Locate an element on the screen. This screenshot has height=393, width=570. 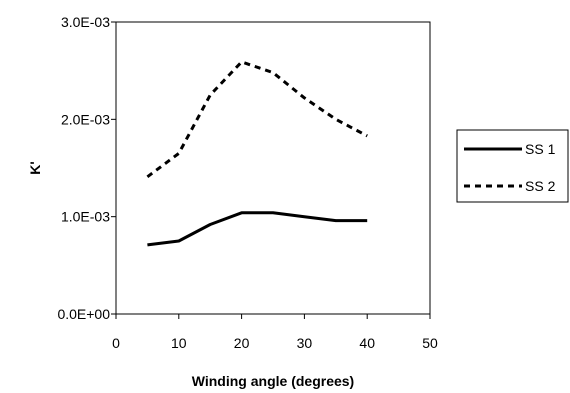
y-axis-title: K' is located at coordinates (35, 167).